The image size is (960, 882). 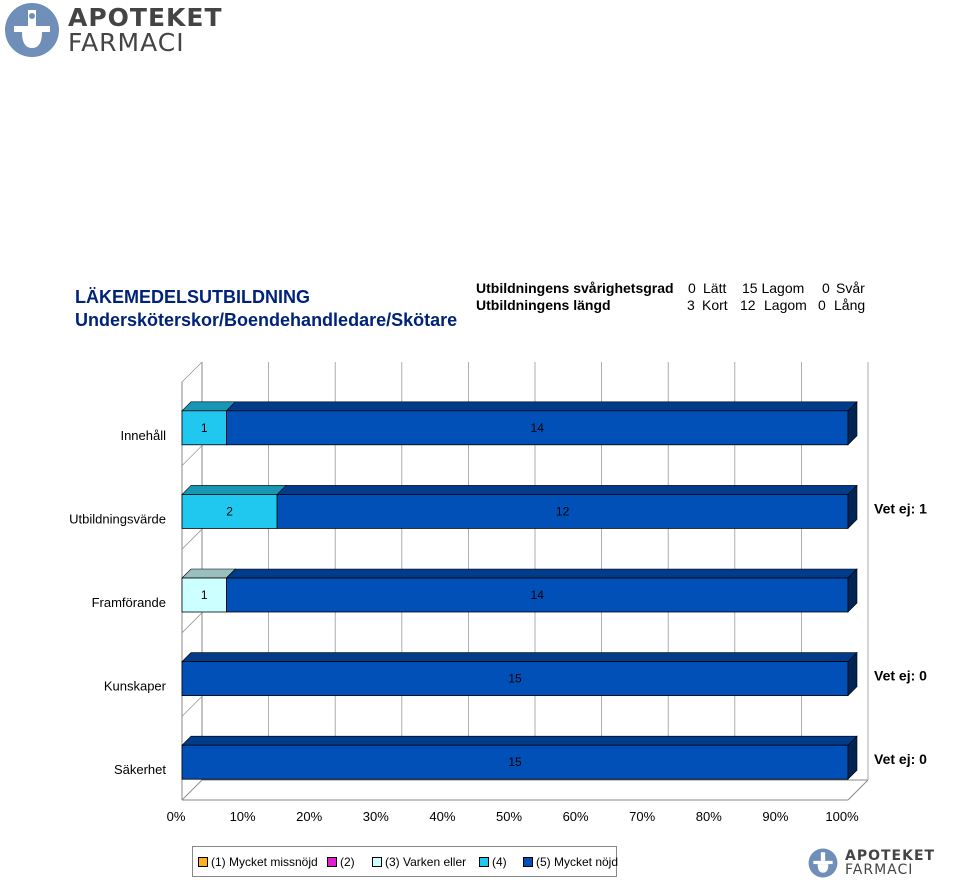 I want to click on legend-item-4: (4), so click(x=493, y=862).